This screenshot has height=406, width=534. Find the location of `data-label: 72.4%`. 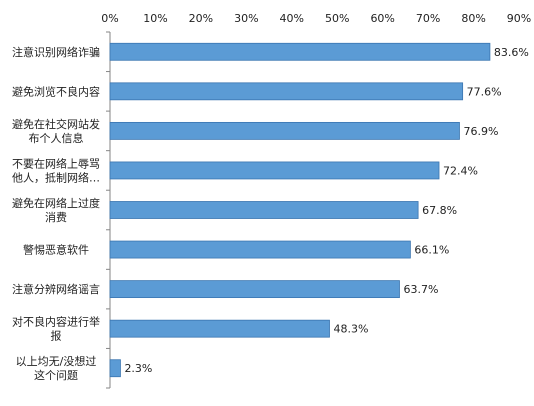

data-label: 72.4% is located at coordinates (460, 170).